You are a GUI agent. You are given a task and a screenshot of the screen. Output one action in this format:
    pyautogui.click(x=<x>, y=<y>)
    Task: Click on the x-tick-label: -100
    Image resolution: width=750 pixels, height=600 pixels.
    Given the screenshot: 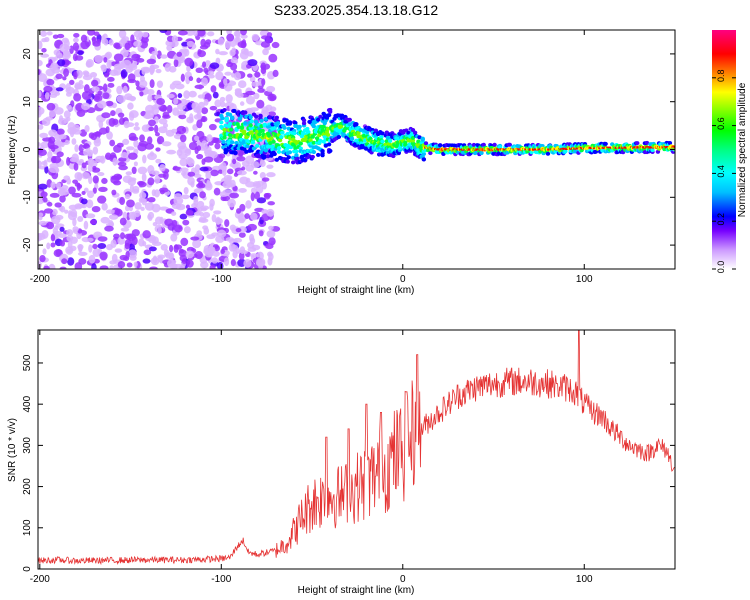 What is the action you would take?
    pyautogui.click(x=221, y=279)
    